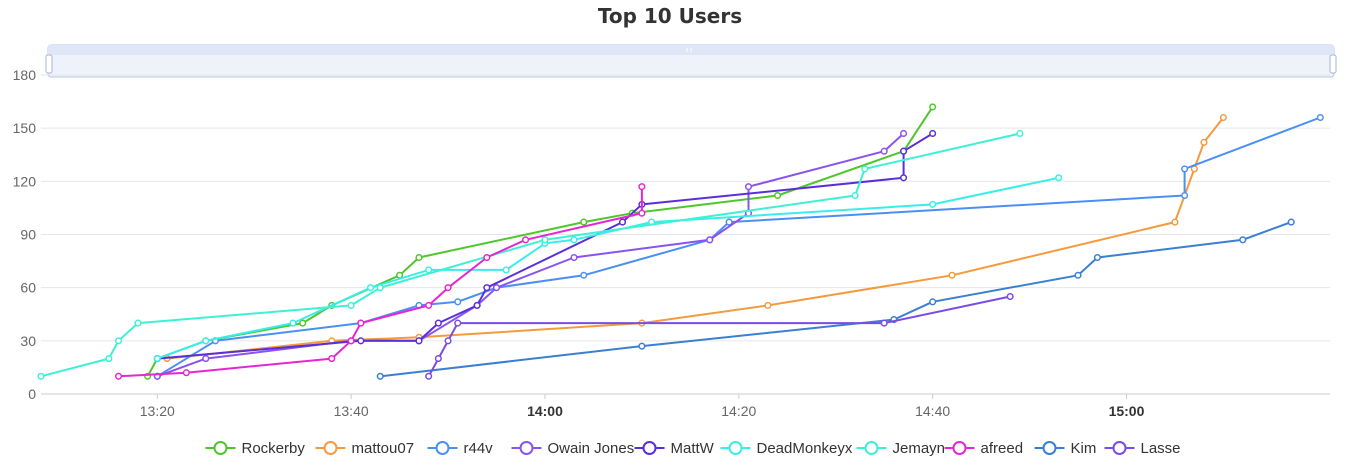  What do you see at coordinates (984, 448) in the screenshot?
I see `legend-item: afreed` at bounding box center [984, 448].